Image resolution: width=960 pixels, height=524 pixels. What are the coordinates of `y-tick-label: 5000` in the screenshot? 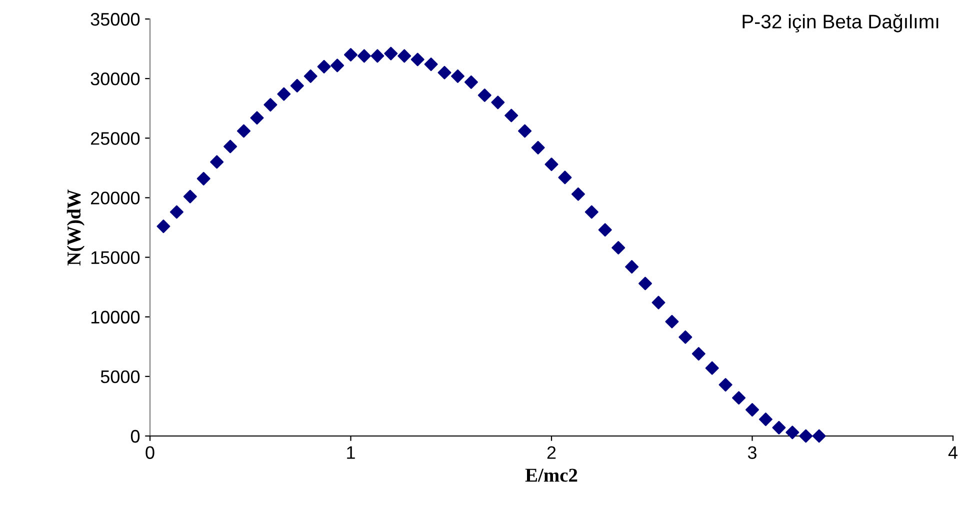 It's located at (120, 377).